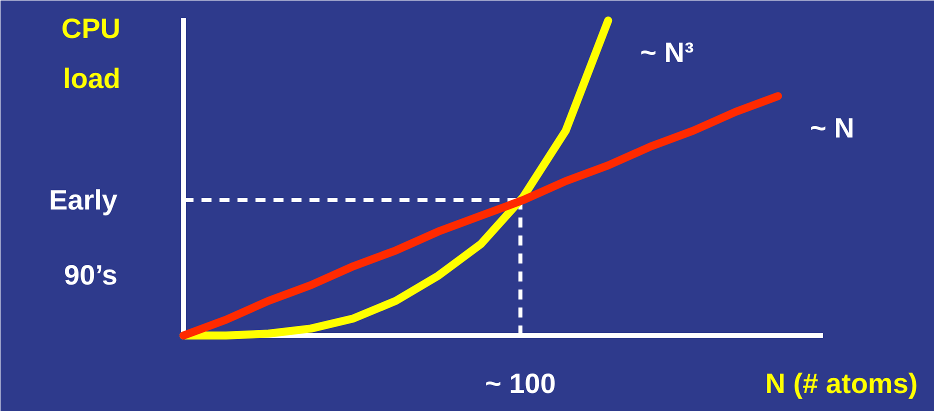 This screenshot has width=934, height=411. What do you see at coordinates (83, 237) in the screenshot?
I see `text: Early 90’s` at bounding box center [83, 237].